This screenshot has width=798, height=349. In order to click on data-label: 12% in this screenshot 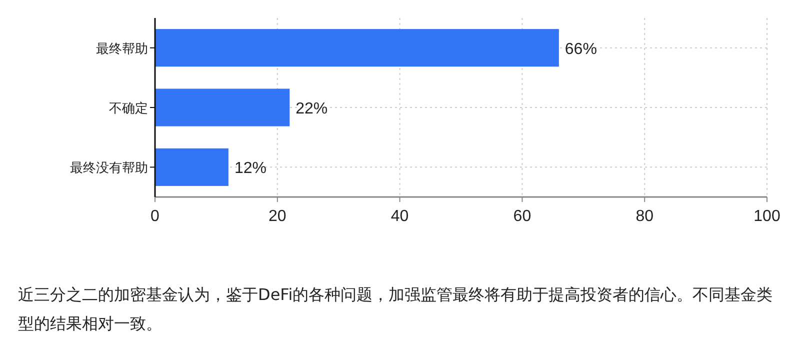, I will do `click(250, 169)`.